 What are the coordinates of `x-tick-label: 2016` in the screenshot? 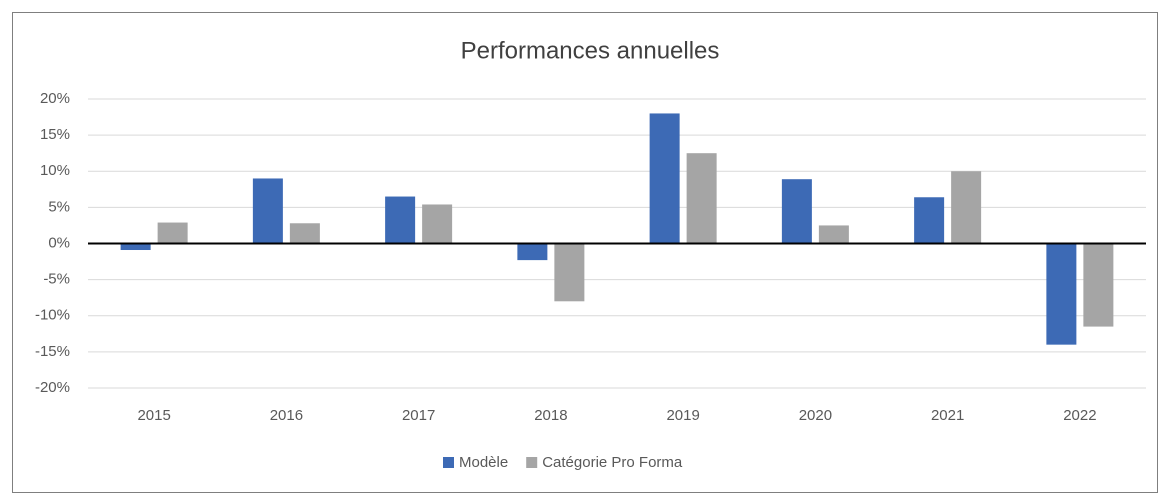 It's located at (286, 415).